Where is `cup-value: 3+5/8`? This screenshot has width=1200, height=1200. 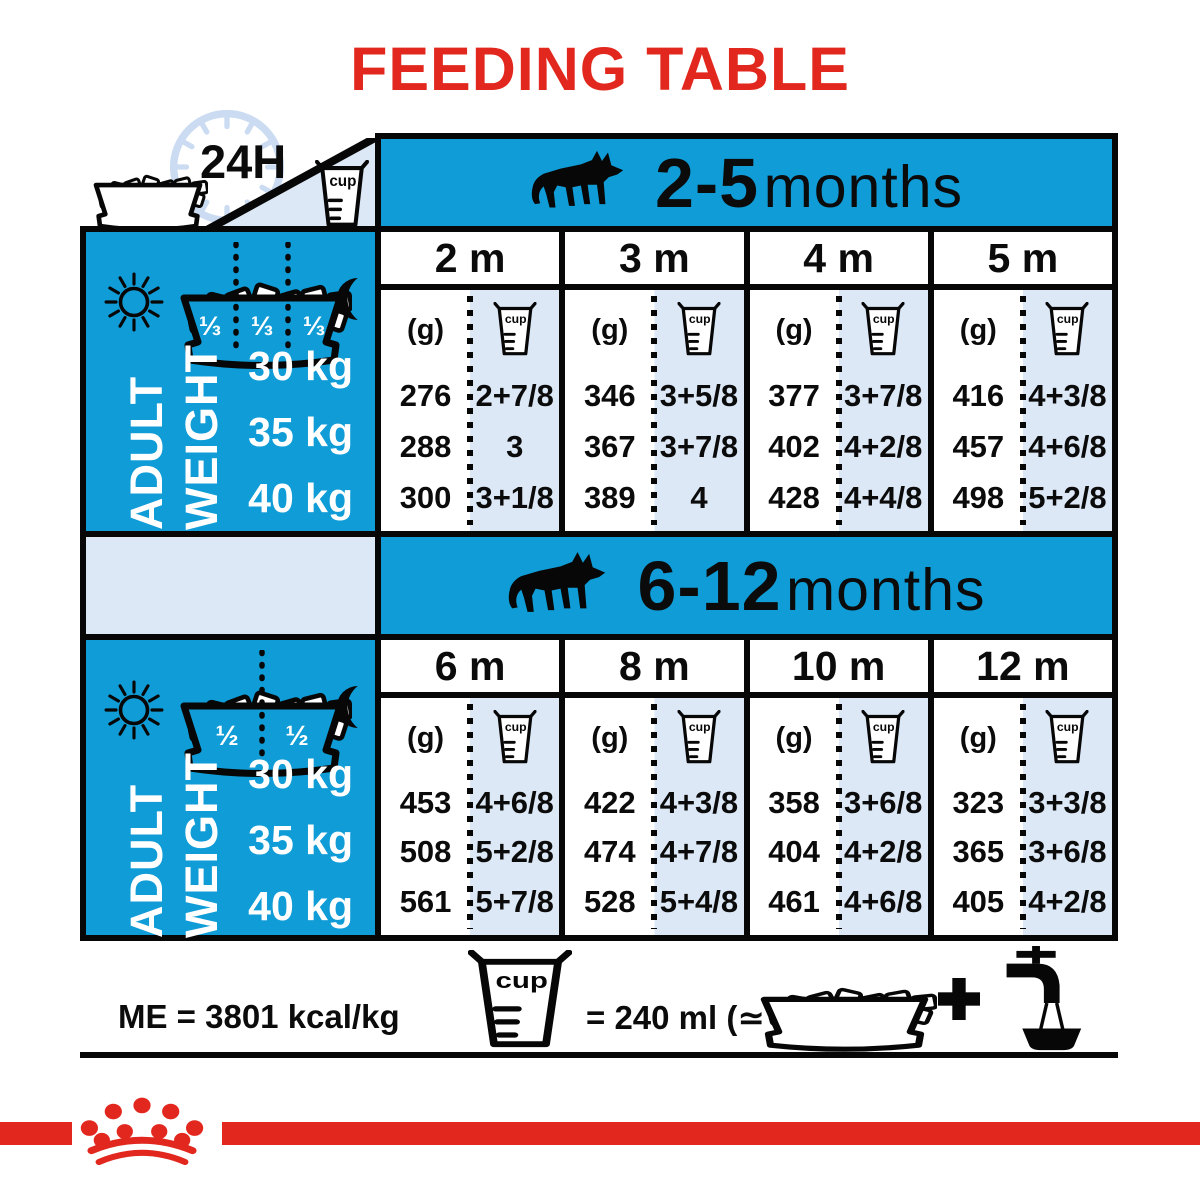 cup-value: 3+5/8 is located at coordinates (699, 395).